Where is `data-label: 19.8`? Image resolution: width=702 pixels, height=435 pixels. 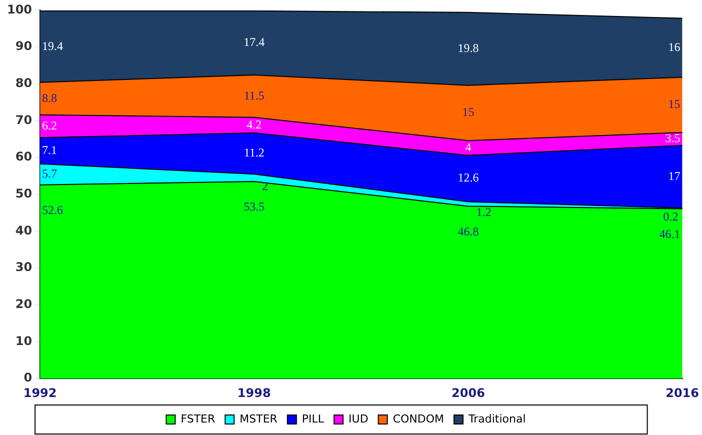
data-label: 19.8 is located at coordinates (468, 48).